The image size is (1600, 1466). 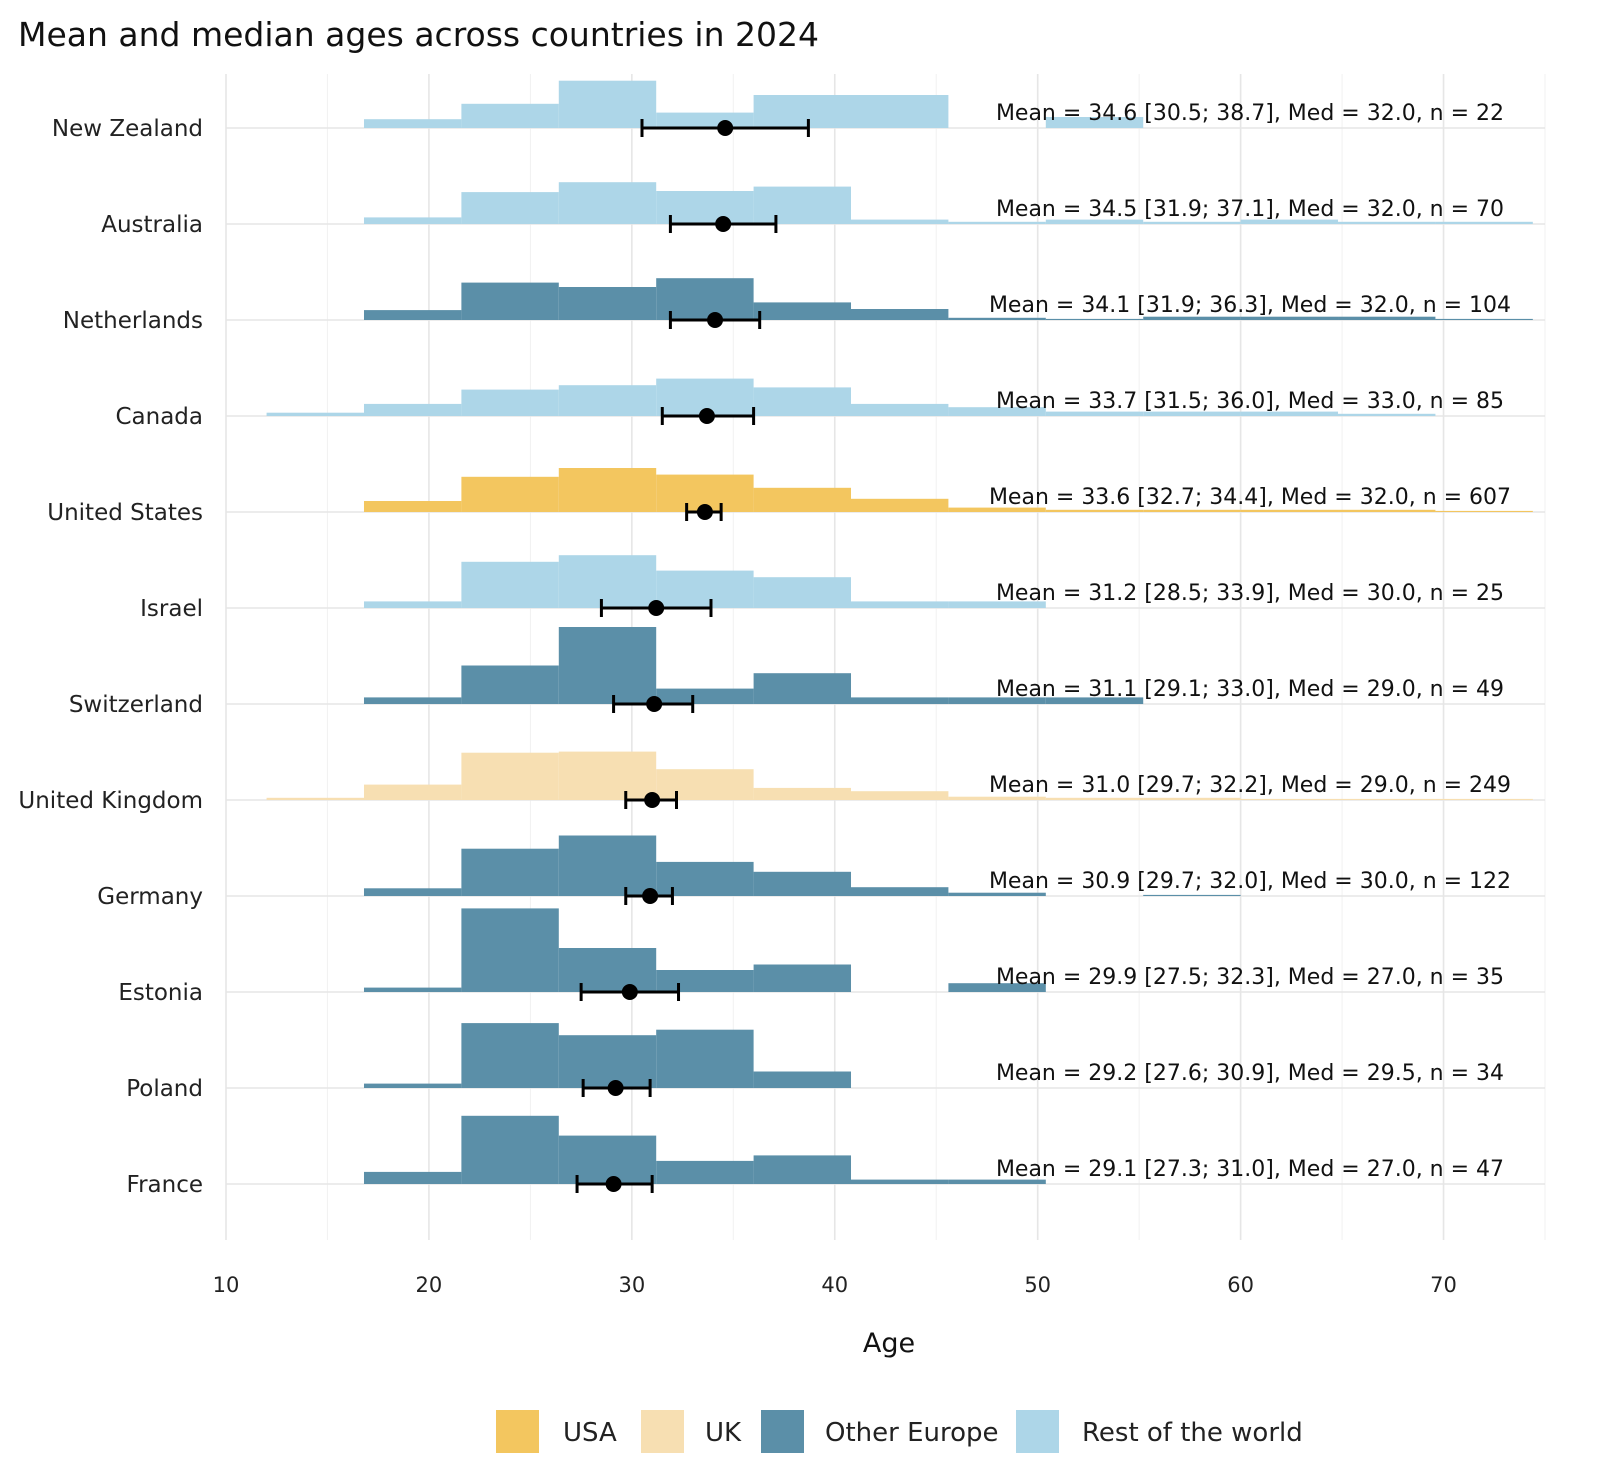 I want to click on y-axis-label: United Kingdom, so click(x=110, y=801).